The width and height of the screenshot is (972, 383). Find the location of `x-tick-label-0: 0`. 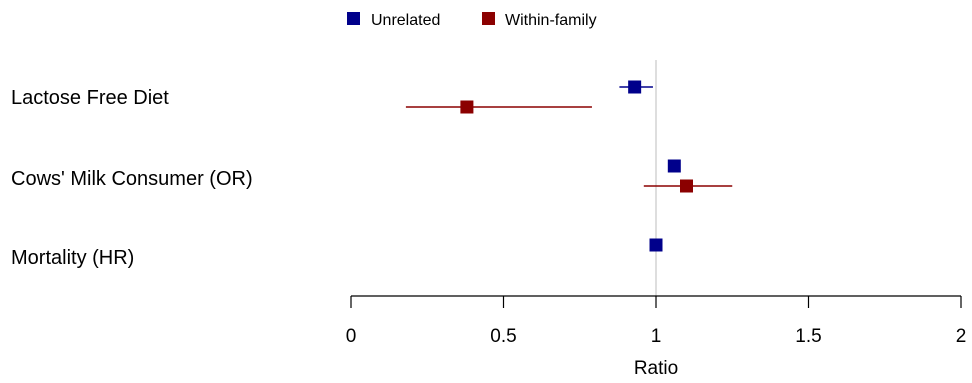

x-tick-label-0: 0 is located at coordinates (351, 336).